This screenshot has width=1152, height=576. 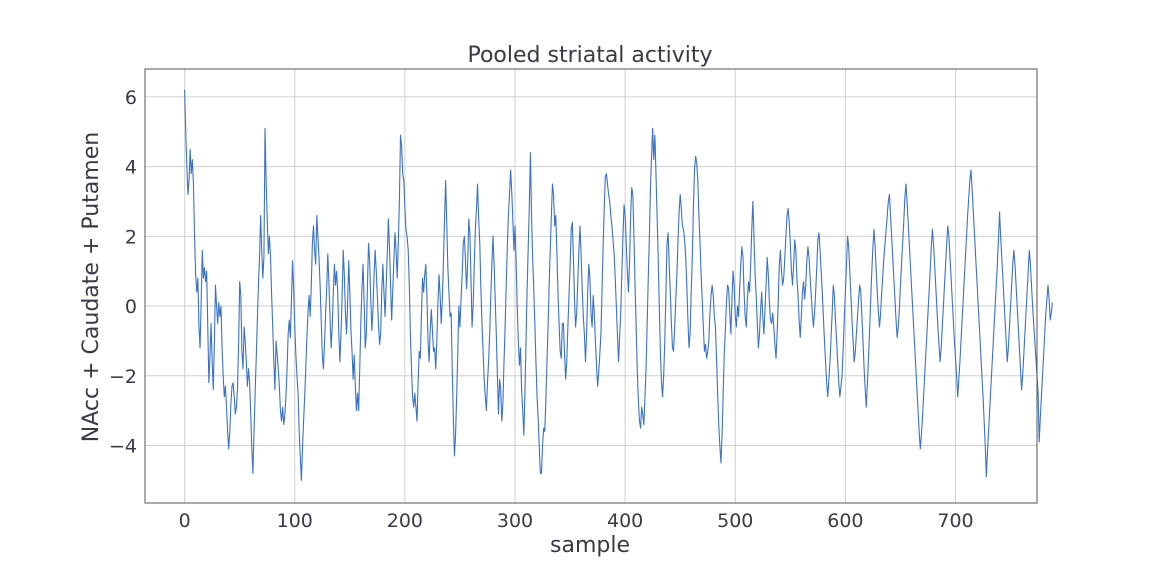 What do you see at coordinates (576, 521) in the screenshot?
I see `x-axis-ticks: 0 100 200 300 400 500 600 700` at bounding box center [576, 521].